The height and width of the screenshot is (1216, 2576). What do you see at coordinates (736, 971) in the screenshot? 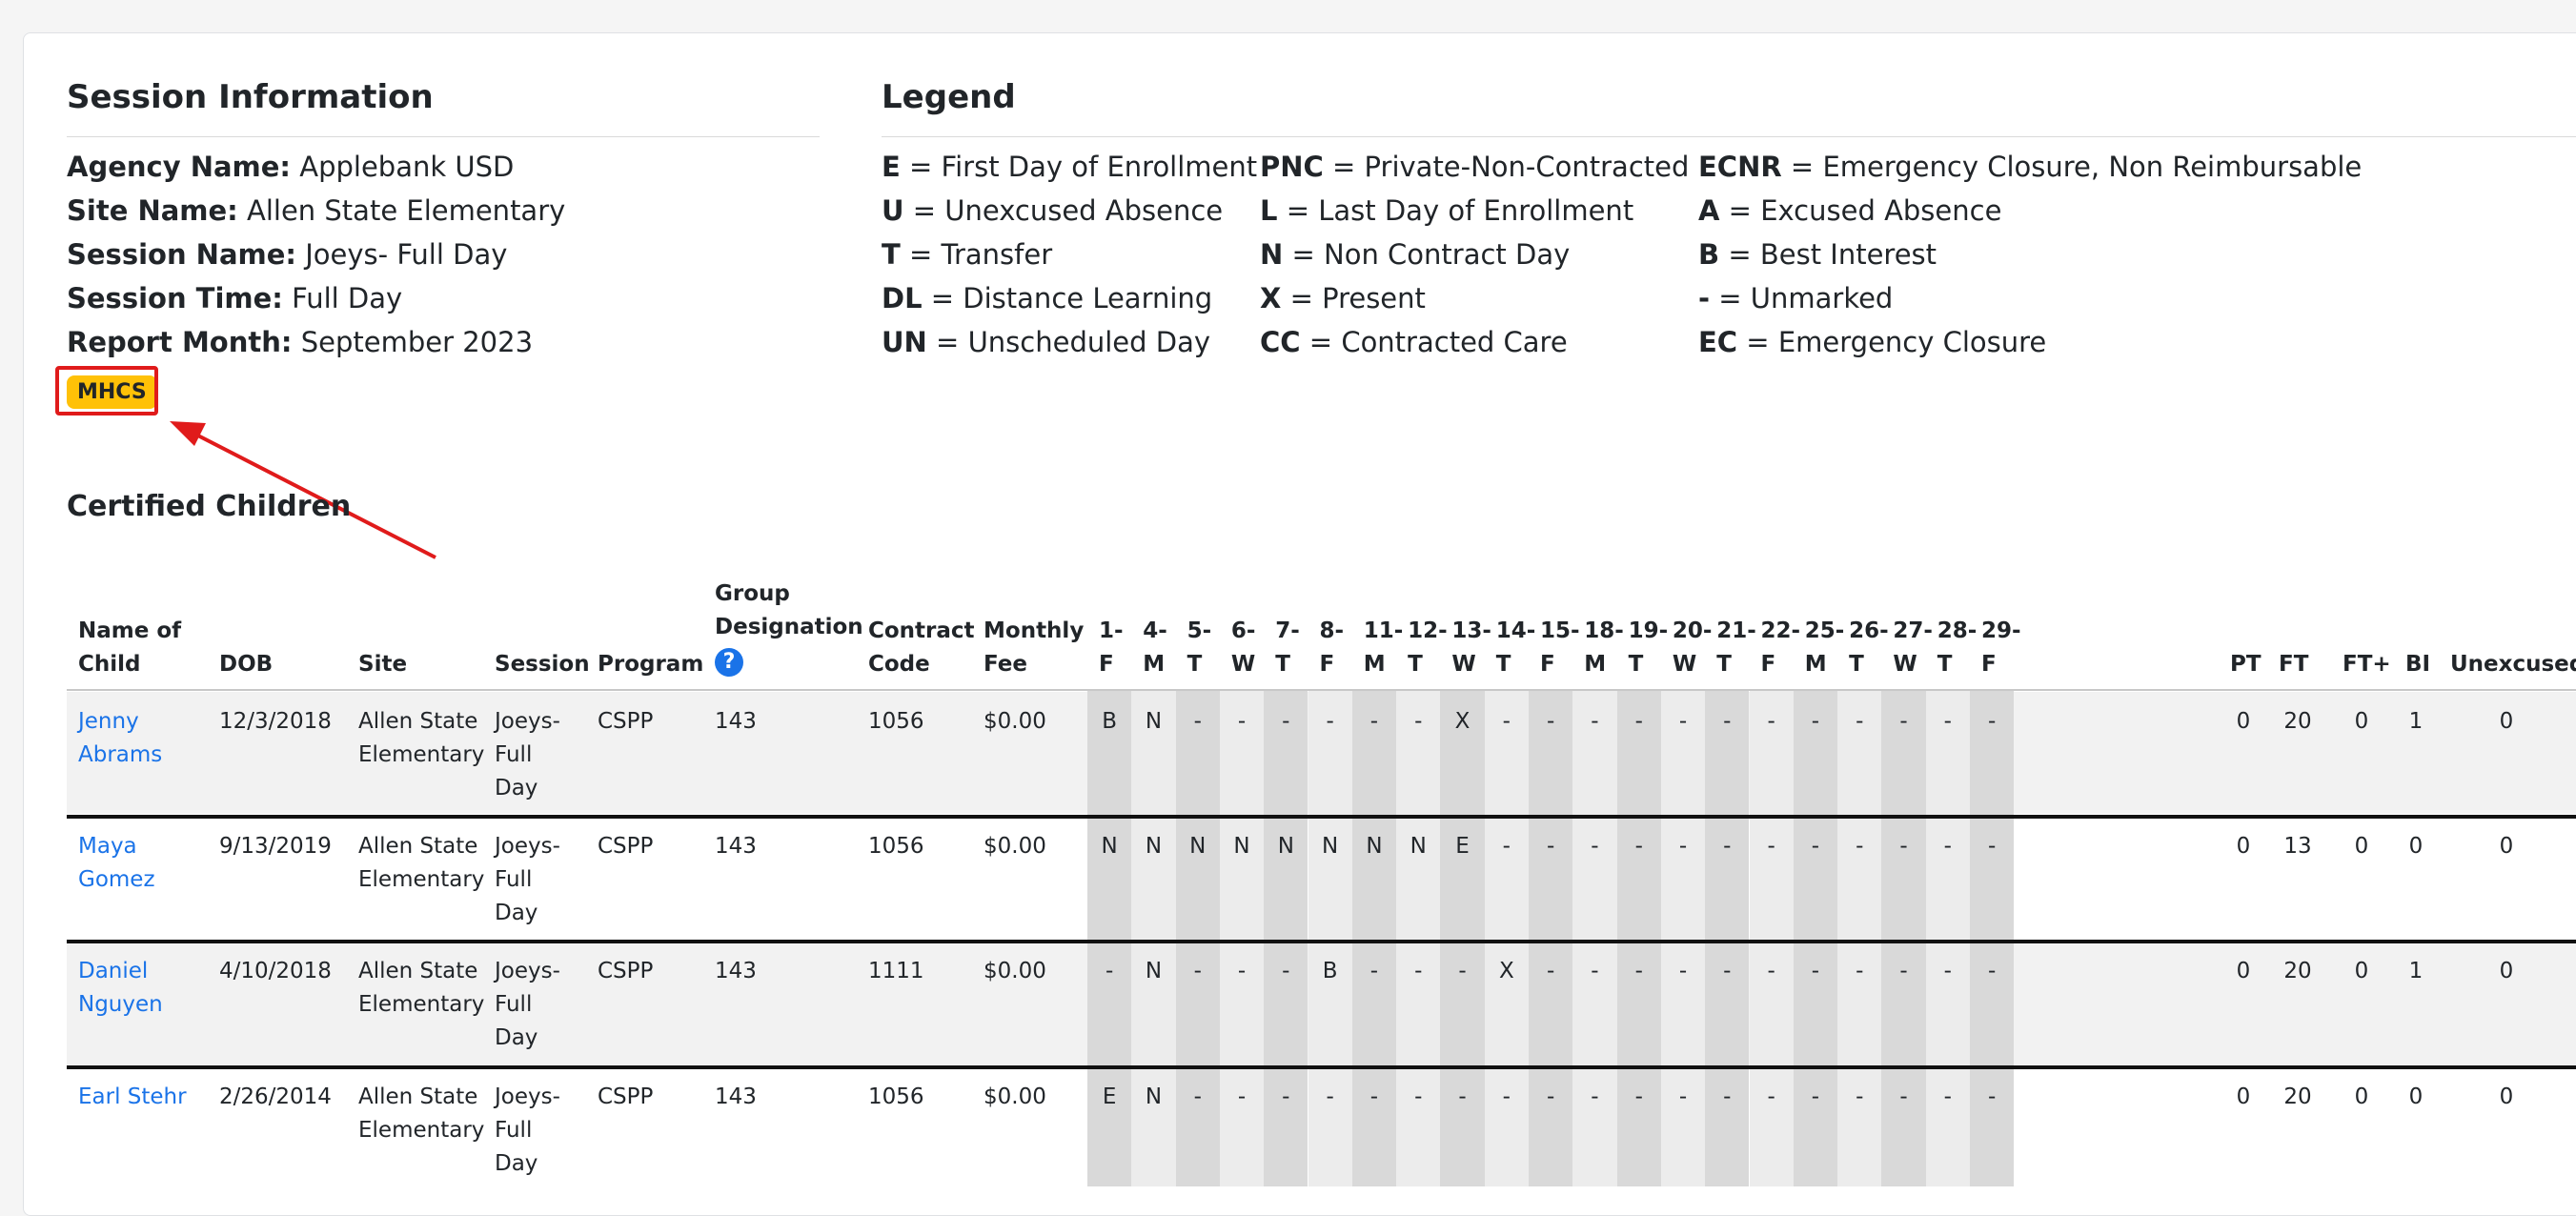
I see `child-group-designation: 143` at bounding box center [736, 971].